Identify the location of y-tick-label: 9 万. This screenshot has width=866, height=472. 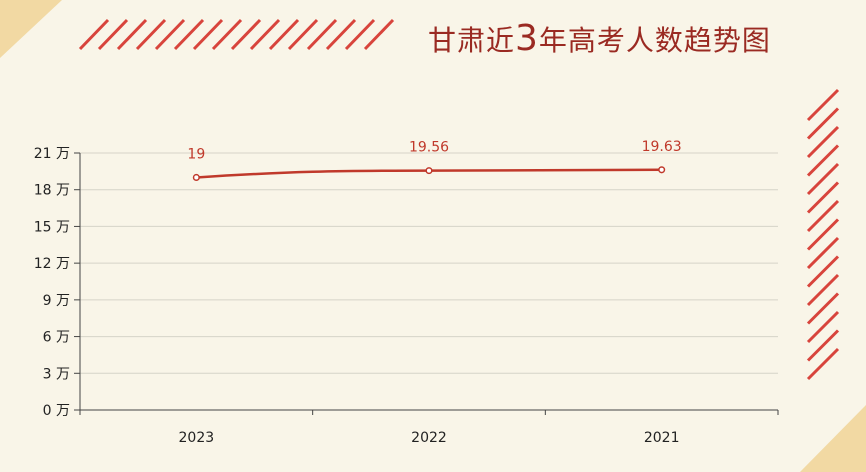
(56, 301).